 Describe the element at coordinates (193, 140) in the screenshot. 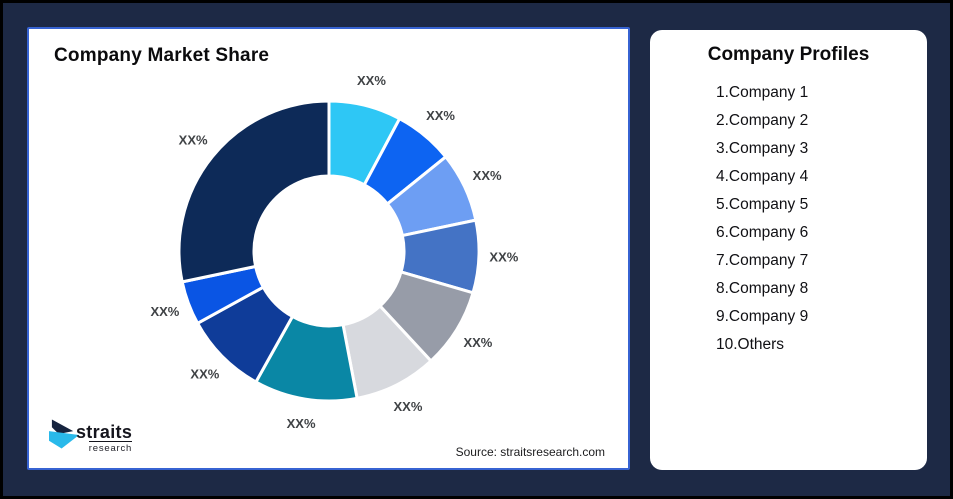

I see `segment-label-10: XX%` at that location.